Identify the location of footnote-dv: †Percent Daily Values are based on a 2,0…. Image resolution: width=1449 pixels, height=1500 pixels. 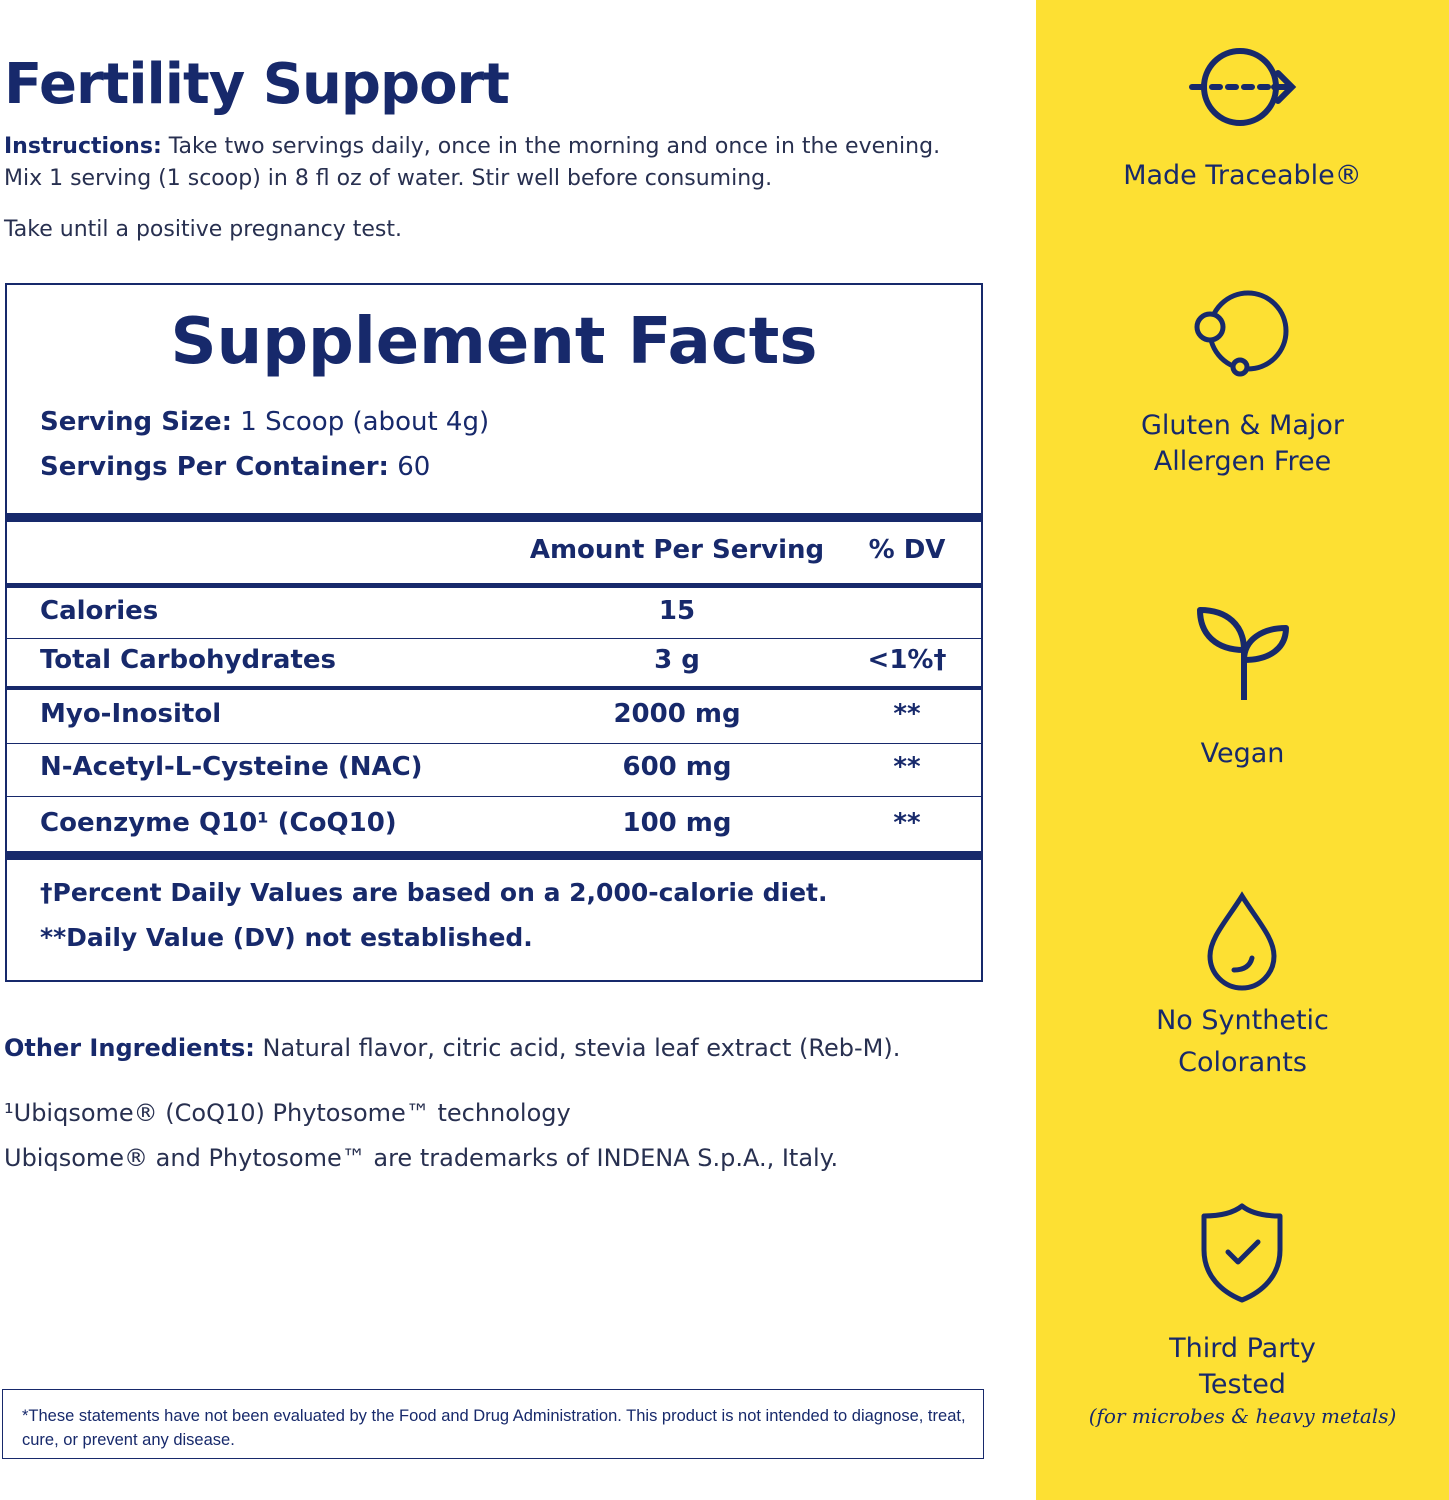
(434, 892).